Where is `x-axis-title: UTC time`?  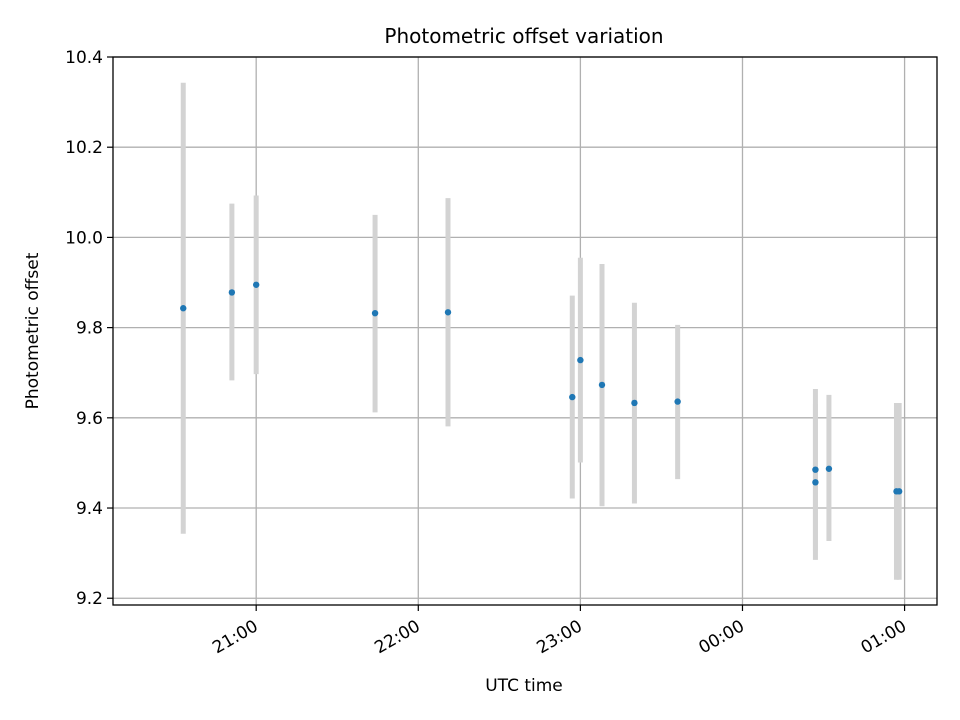 x-axis-title: UTC time is located at coordinates (524, 686).